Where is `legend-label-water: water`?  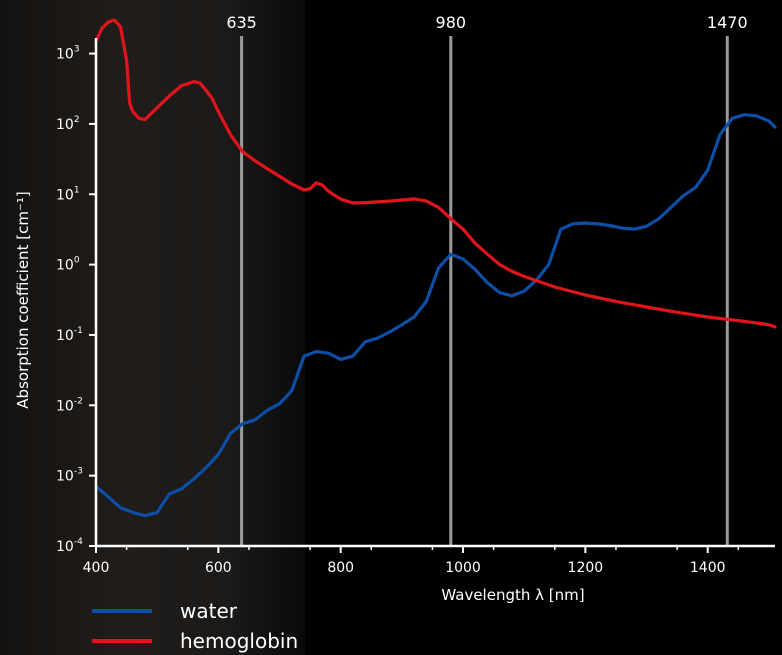
legend-label-water: water is located at coordinates (209, 611).